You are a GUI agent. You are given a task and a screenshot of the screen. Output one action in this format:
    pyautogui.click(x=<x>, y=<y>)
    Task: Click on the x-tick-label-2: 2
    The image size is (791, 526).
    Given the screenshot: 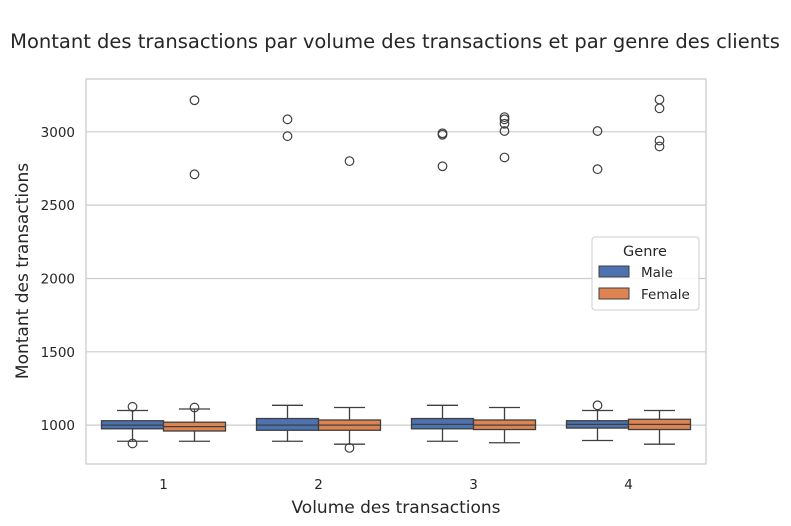 What is the action you would take?
    pyautogui.click(x=318, y=485)
    